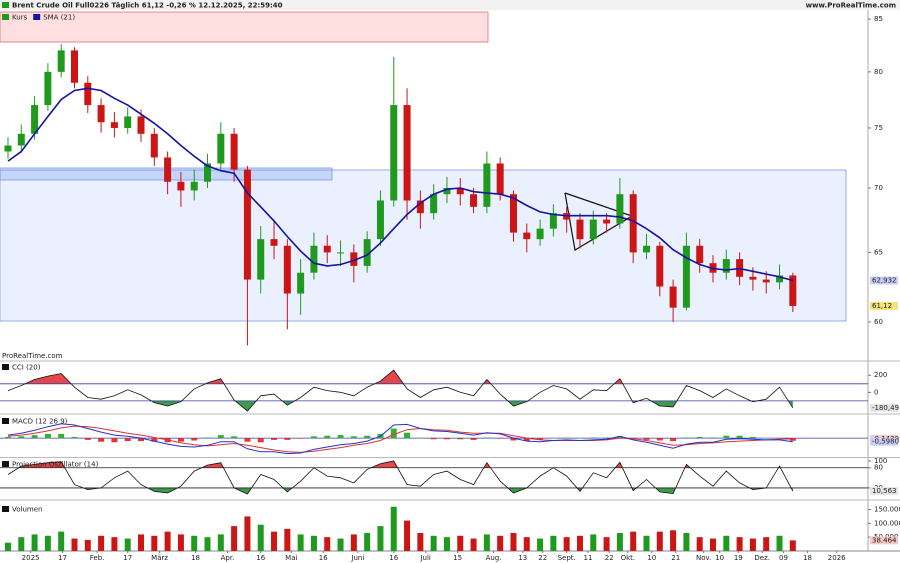 Image resolution: width=900 pixels, height=563 pixels. What do you see at coordinates (807, 558) in the screenshot?
I see `x-tick-label: 18` at bounding box center [807, 558].